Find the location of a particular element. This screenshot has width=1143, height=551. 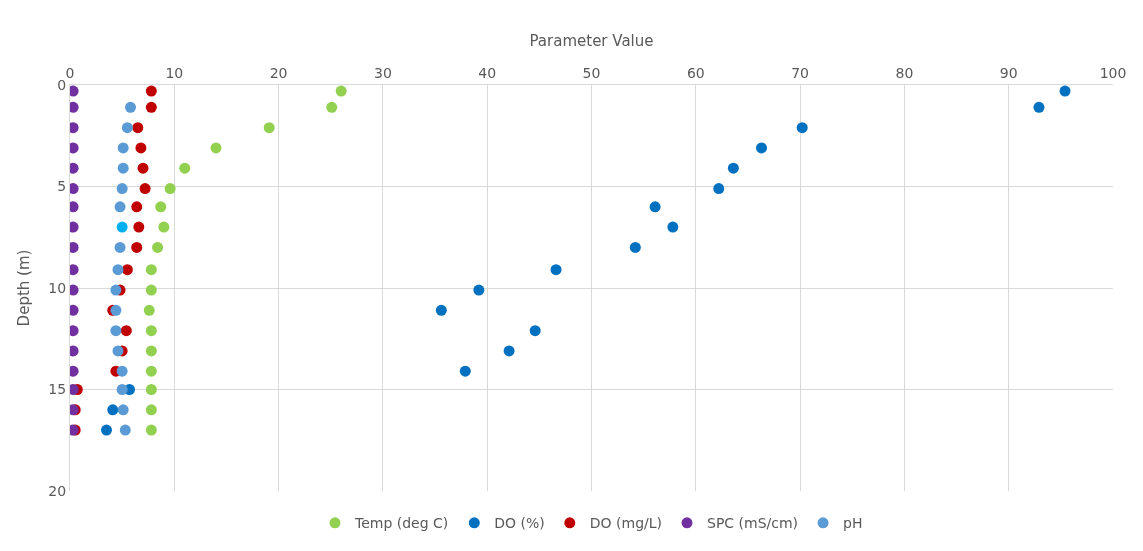

y-tick-label: 20 is located at coordinates (57, 490).